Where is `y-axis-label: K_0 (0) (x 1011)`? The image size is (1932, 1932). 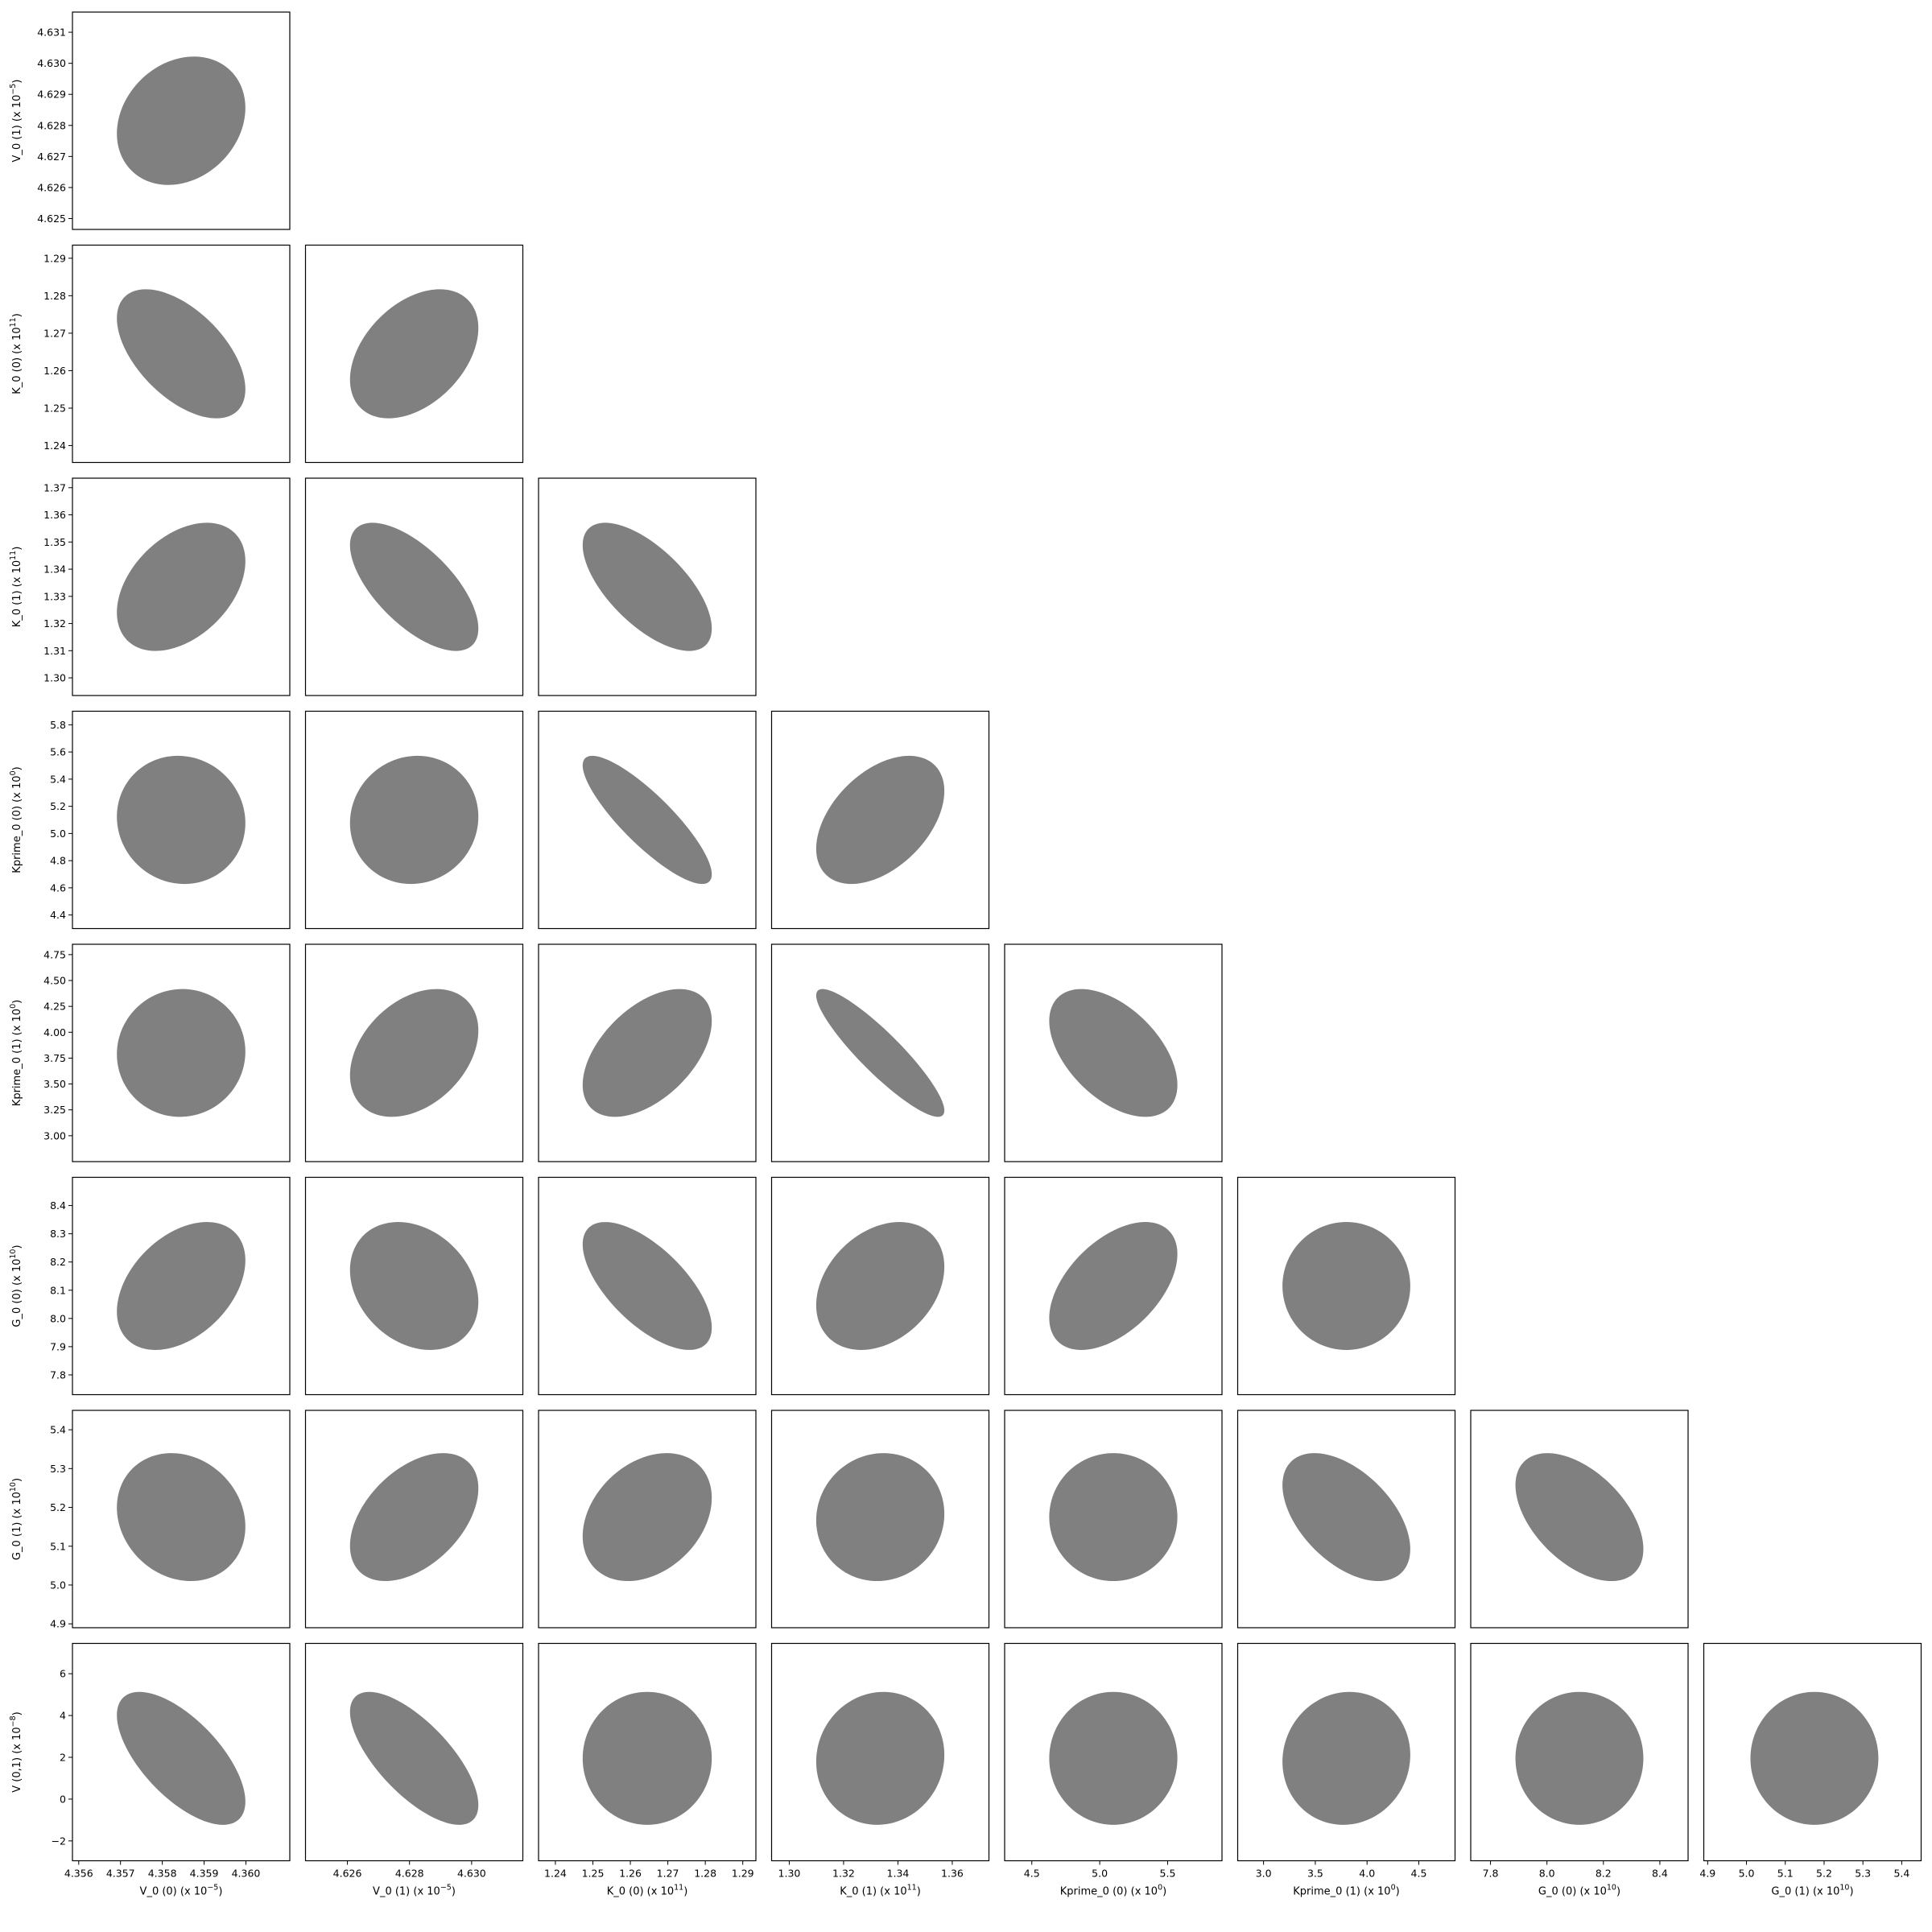 y-axis-label: K_0 (0) (x 1011) is located at coordinates (16, 353).